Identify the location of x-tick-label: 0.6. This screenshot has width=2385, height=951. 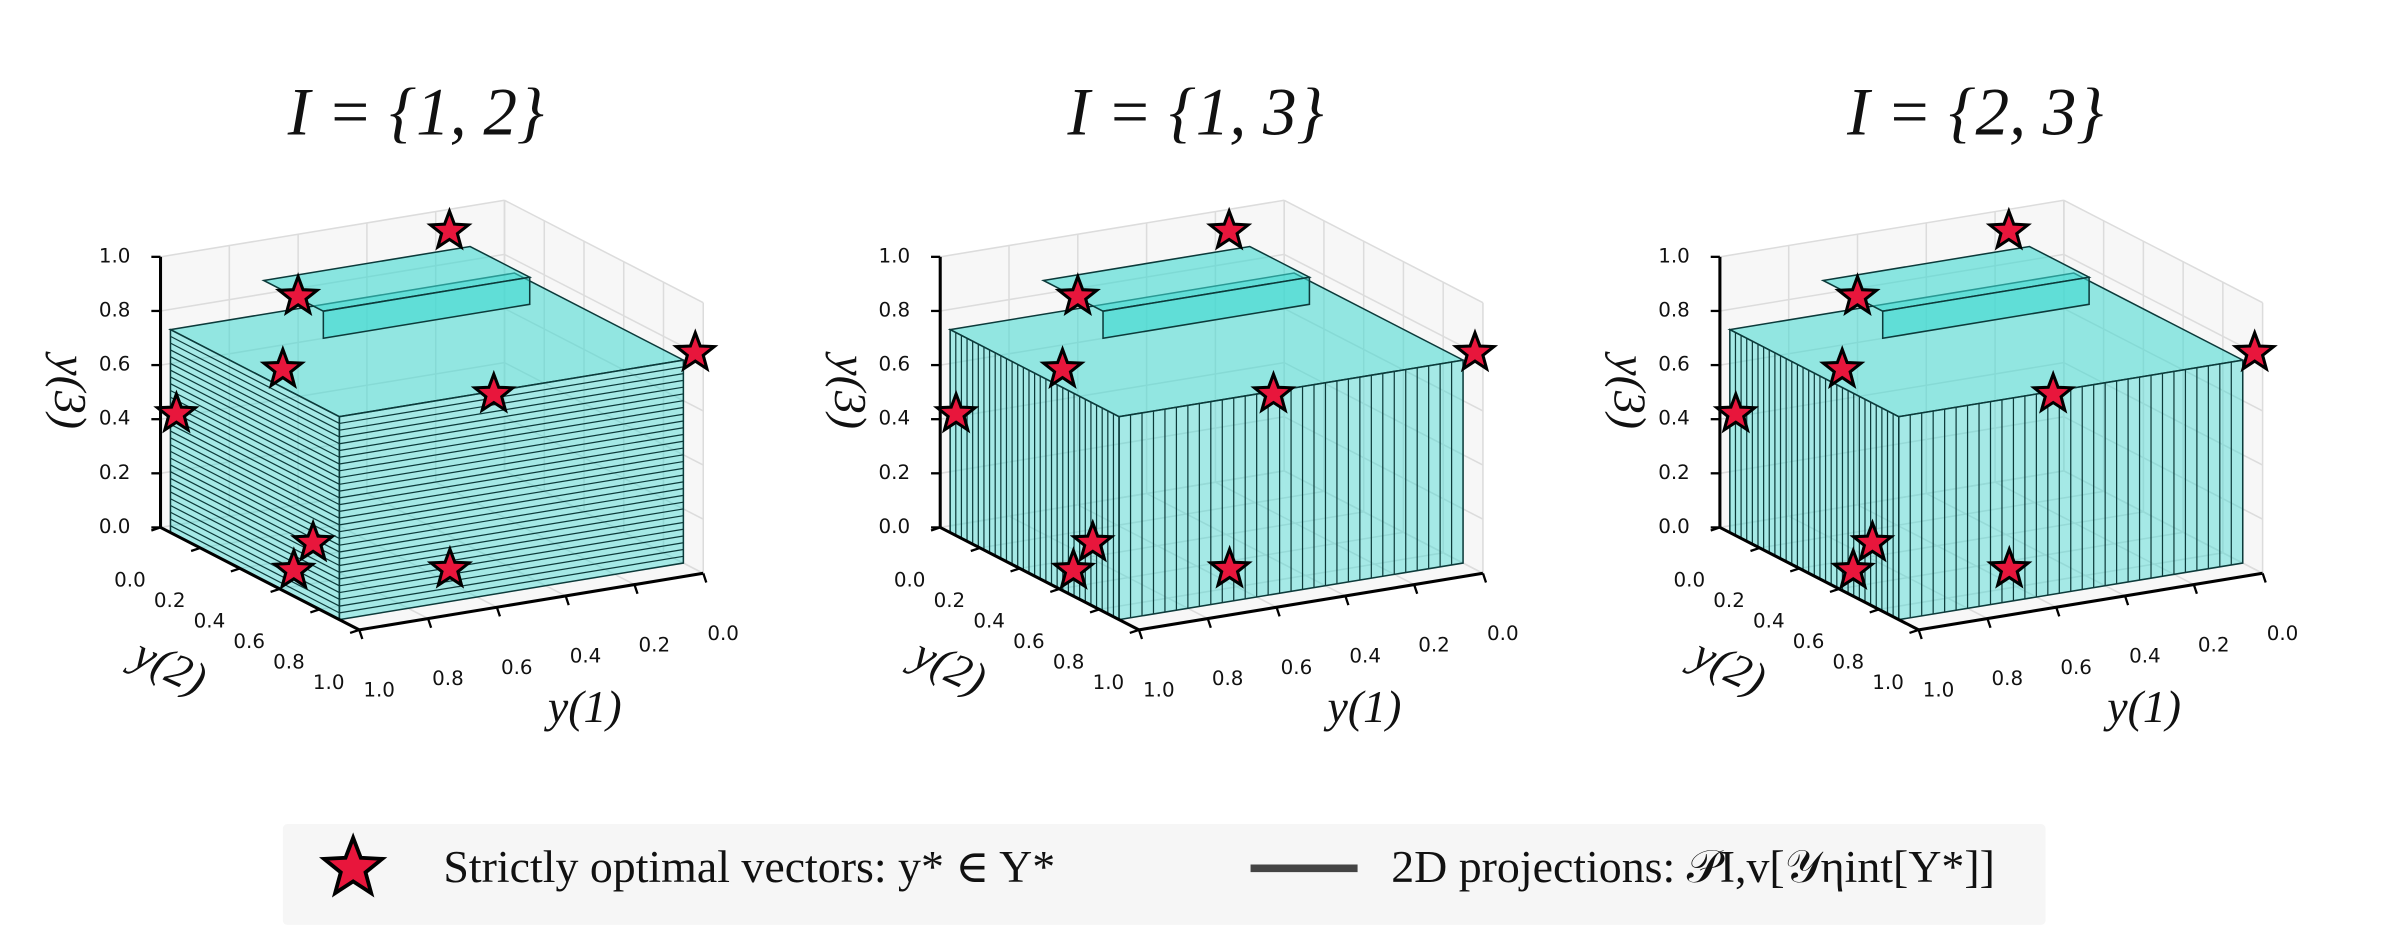
(2076, 667).